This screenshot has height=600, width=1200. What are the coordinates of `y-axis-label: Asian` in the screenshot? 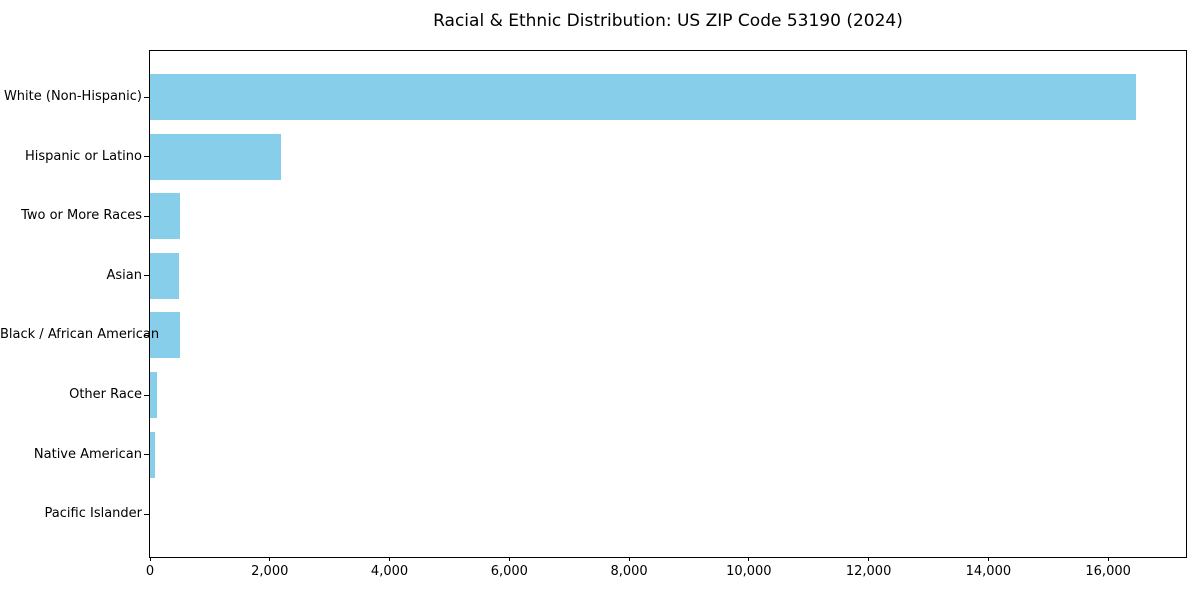 It's located at (124, 275).